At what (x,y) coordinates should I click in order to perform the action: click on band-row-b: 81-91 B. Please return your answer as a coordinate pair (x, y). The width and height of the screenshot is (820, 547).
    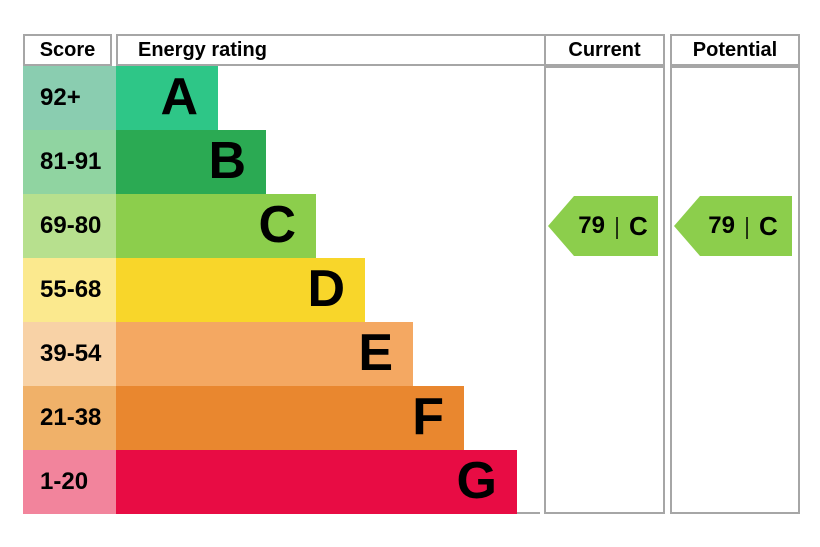
    Looking at the image, I should click on (281, 162).